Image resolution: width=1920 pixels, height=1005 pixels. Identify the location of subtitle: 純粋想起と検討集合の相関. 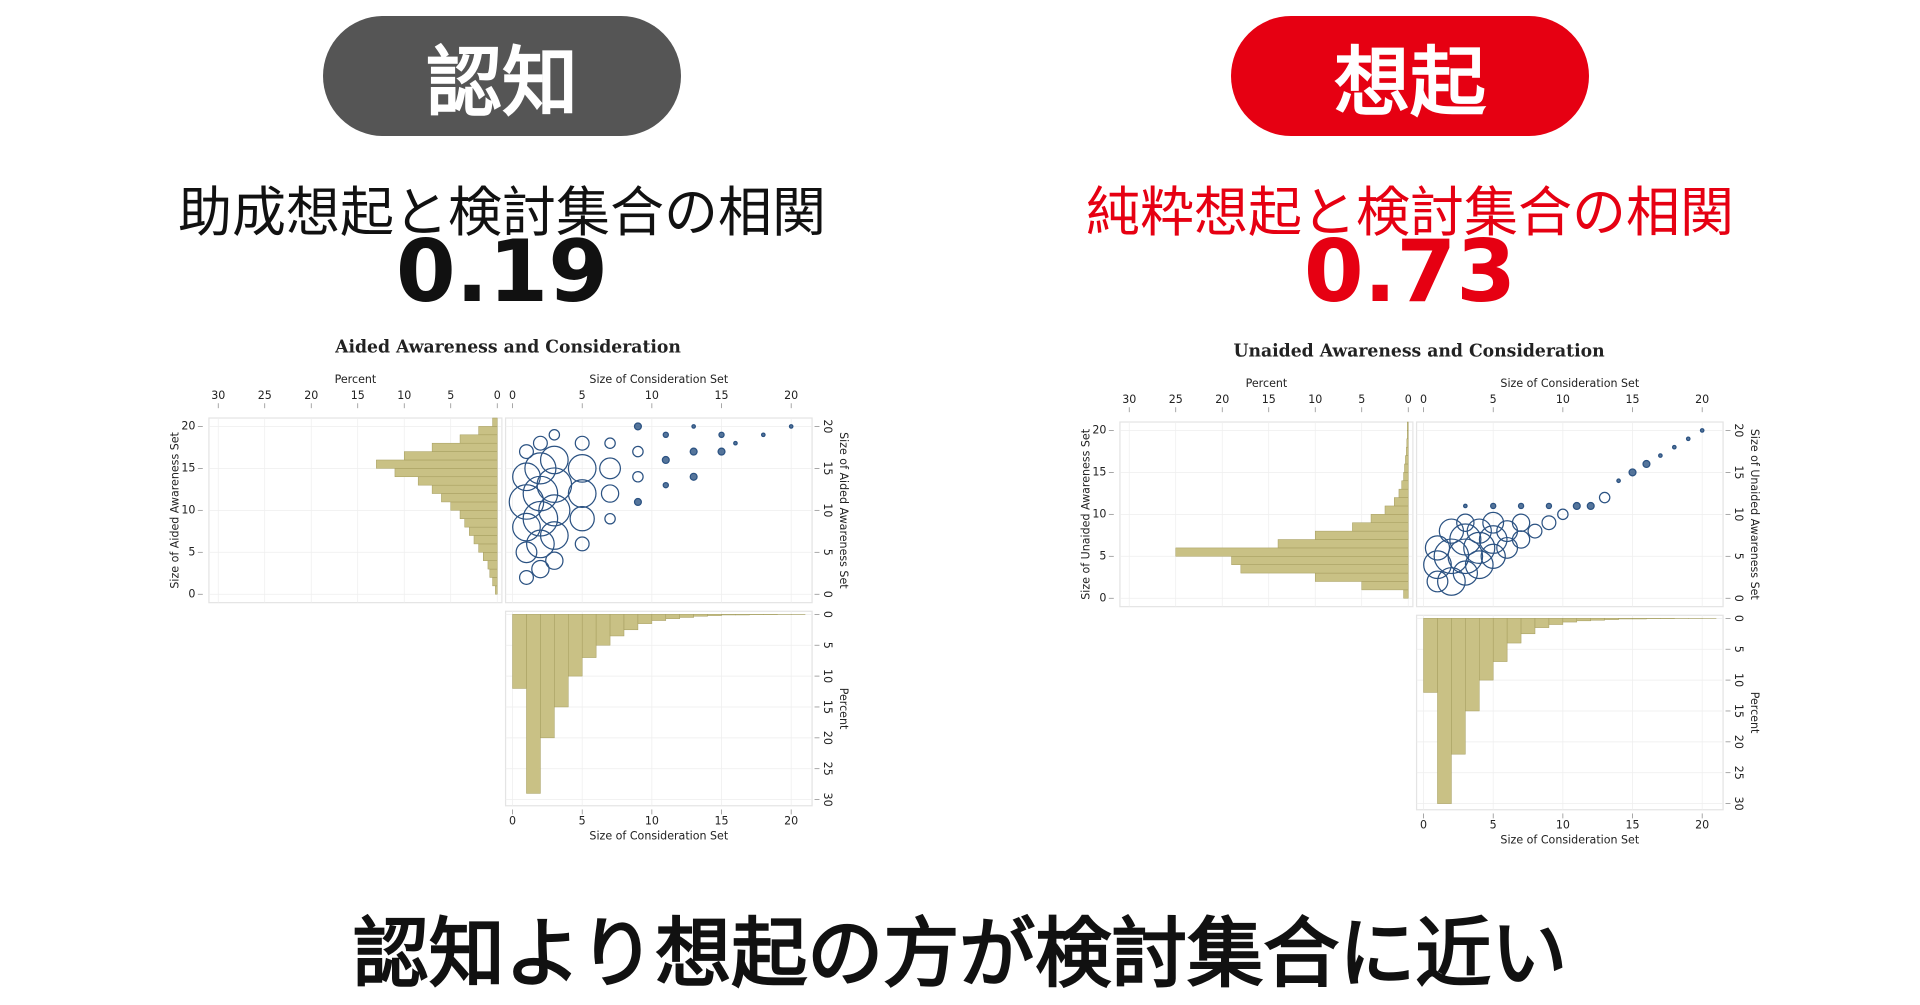
(1410, 212).